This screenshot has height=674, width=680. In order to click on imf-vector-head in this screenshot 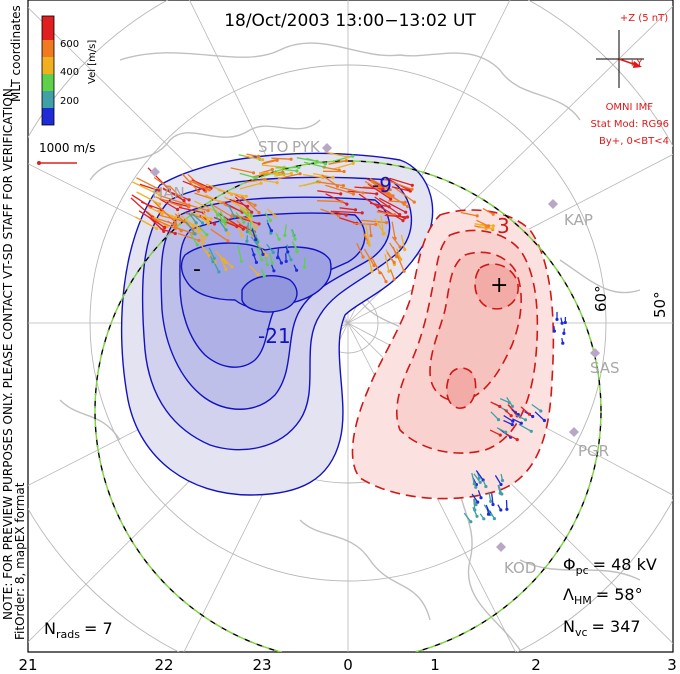, I will do `click(637, 64)`.